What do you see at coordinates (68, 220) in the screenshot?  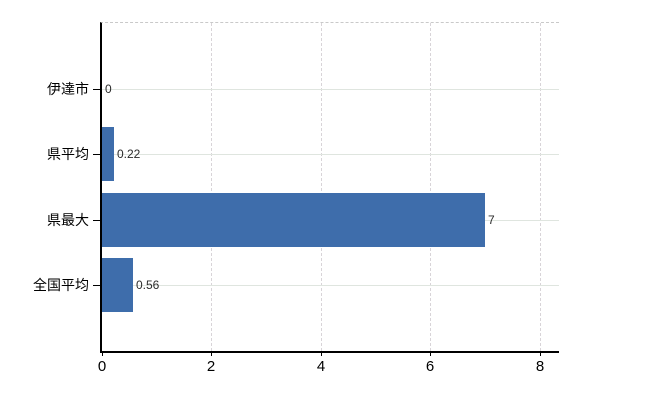 I see `category-label: 県最大` at bounding box center [68, 220].